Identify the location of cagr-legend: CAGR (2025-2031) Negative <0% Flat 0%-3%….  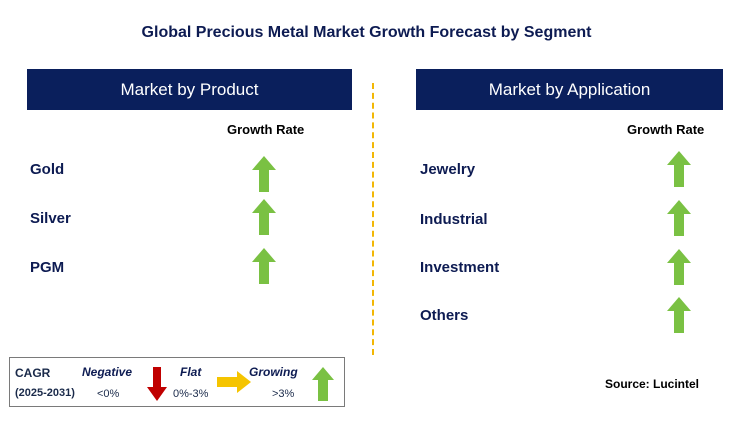
(177, 382).